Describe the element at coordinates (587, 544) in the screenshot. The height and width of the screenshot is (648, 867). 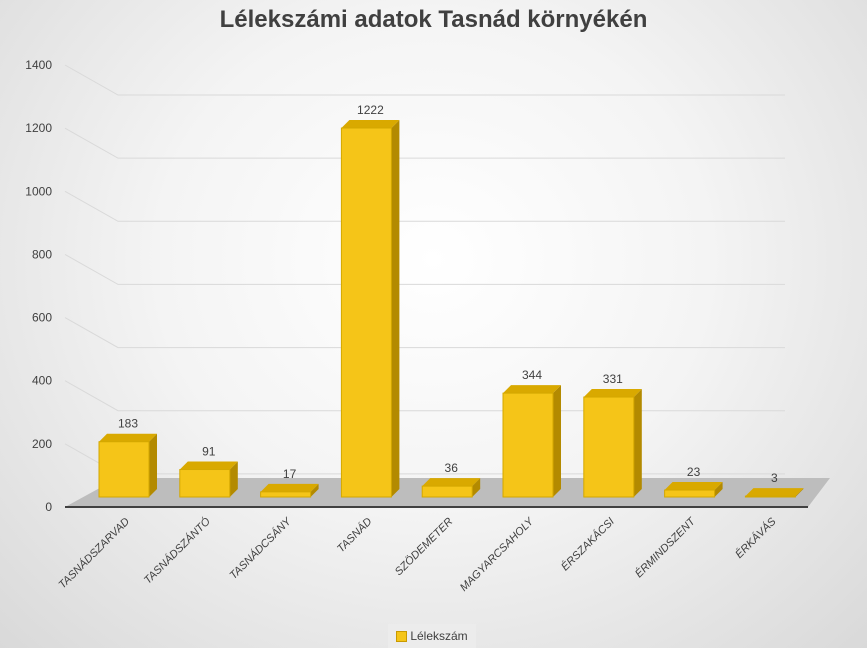
I see `x-tick-label: ÉRSZAKÁCSI` at that location.